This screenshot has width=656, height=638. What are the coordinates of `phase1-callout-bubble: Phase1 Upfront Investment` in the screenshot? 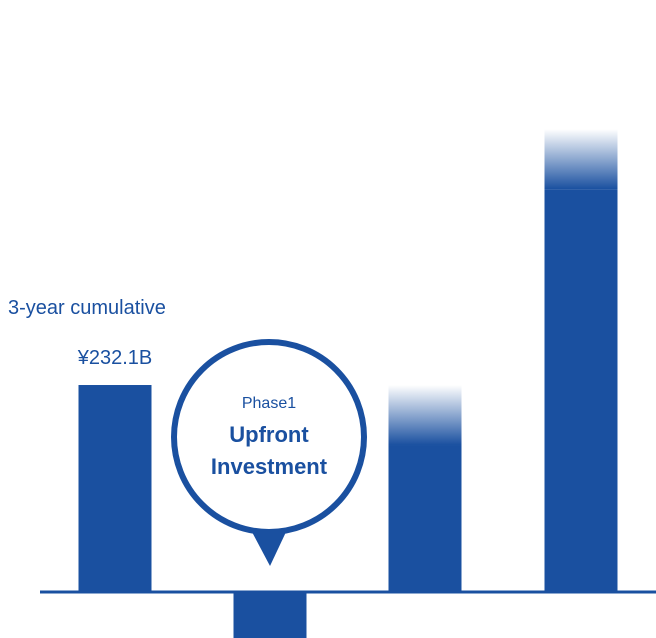 It's located at (269, 452).